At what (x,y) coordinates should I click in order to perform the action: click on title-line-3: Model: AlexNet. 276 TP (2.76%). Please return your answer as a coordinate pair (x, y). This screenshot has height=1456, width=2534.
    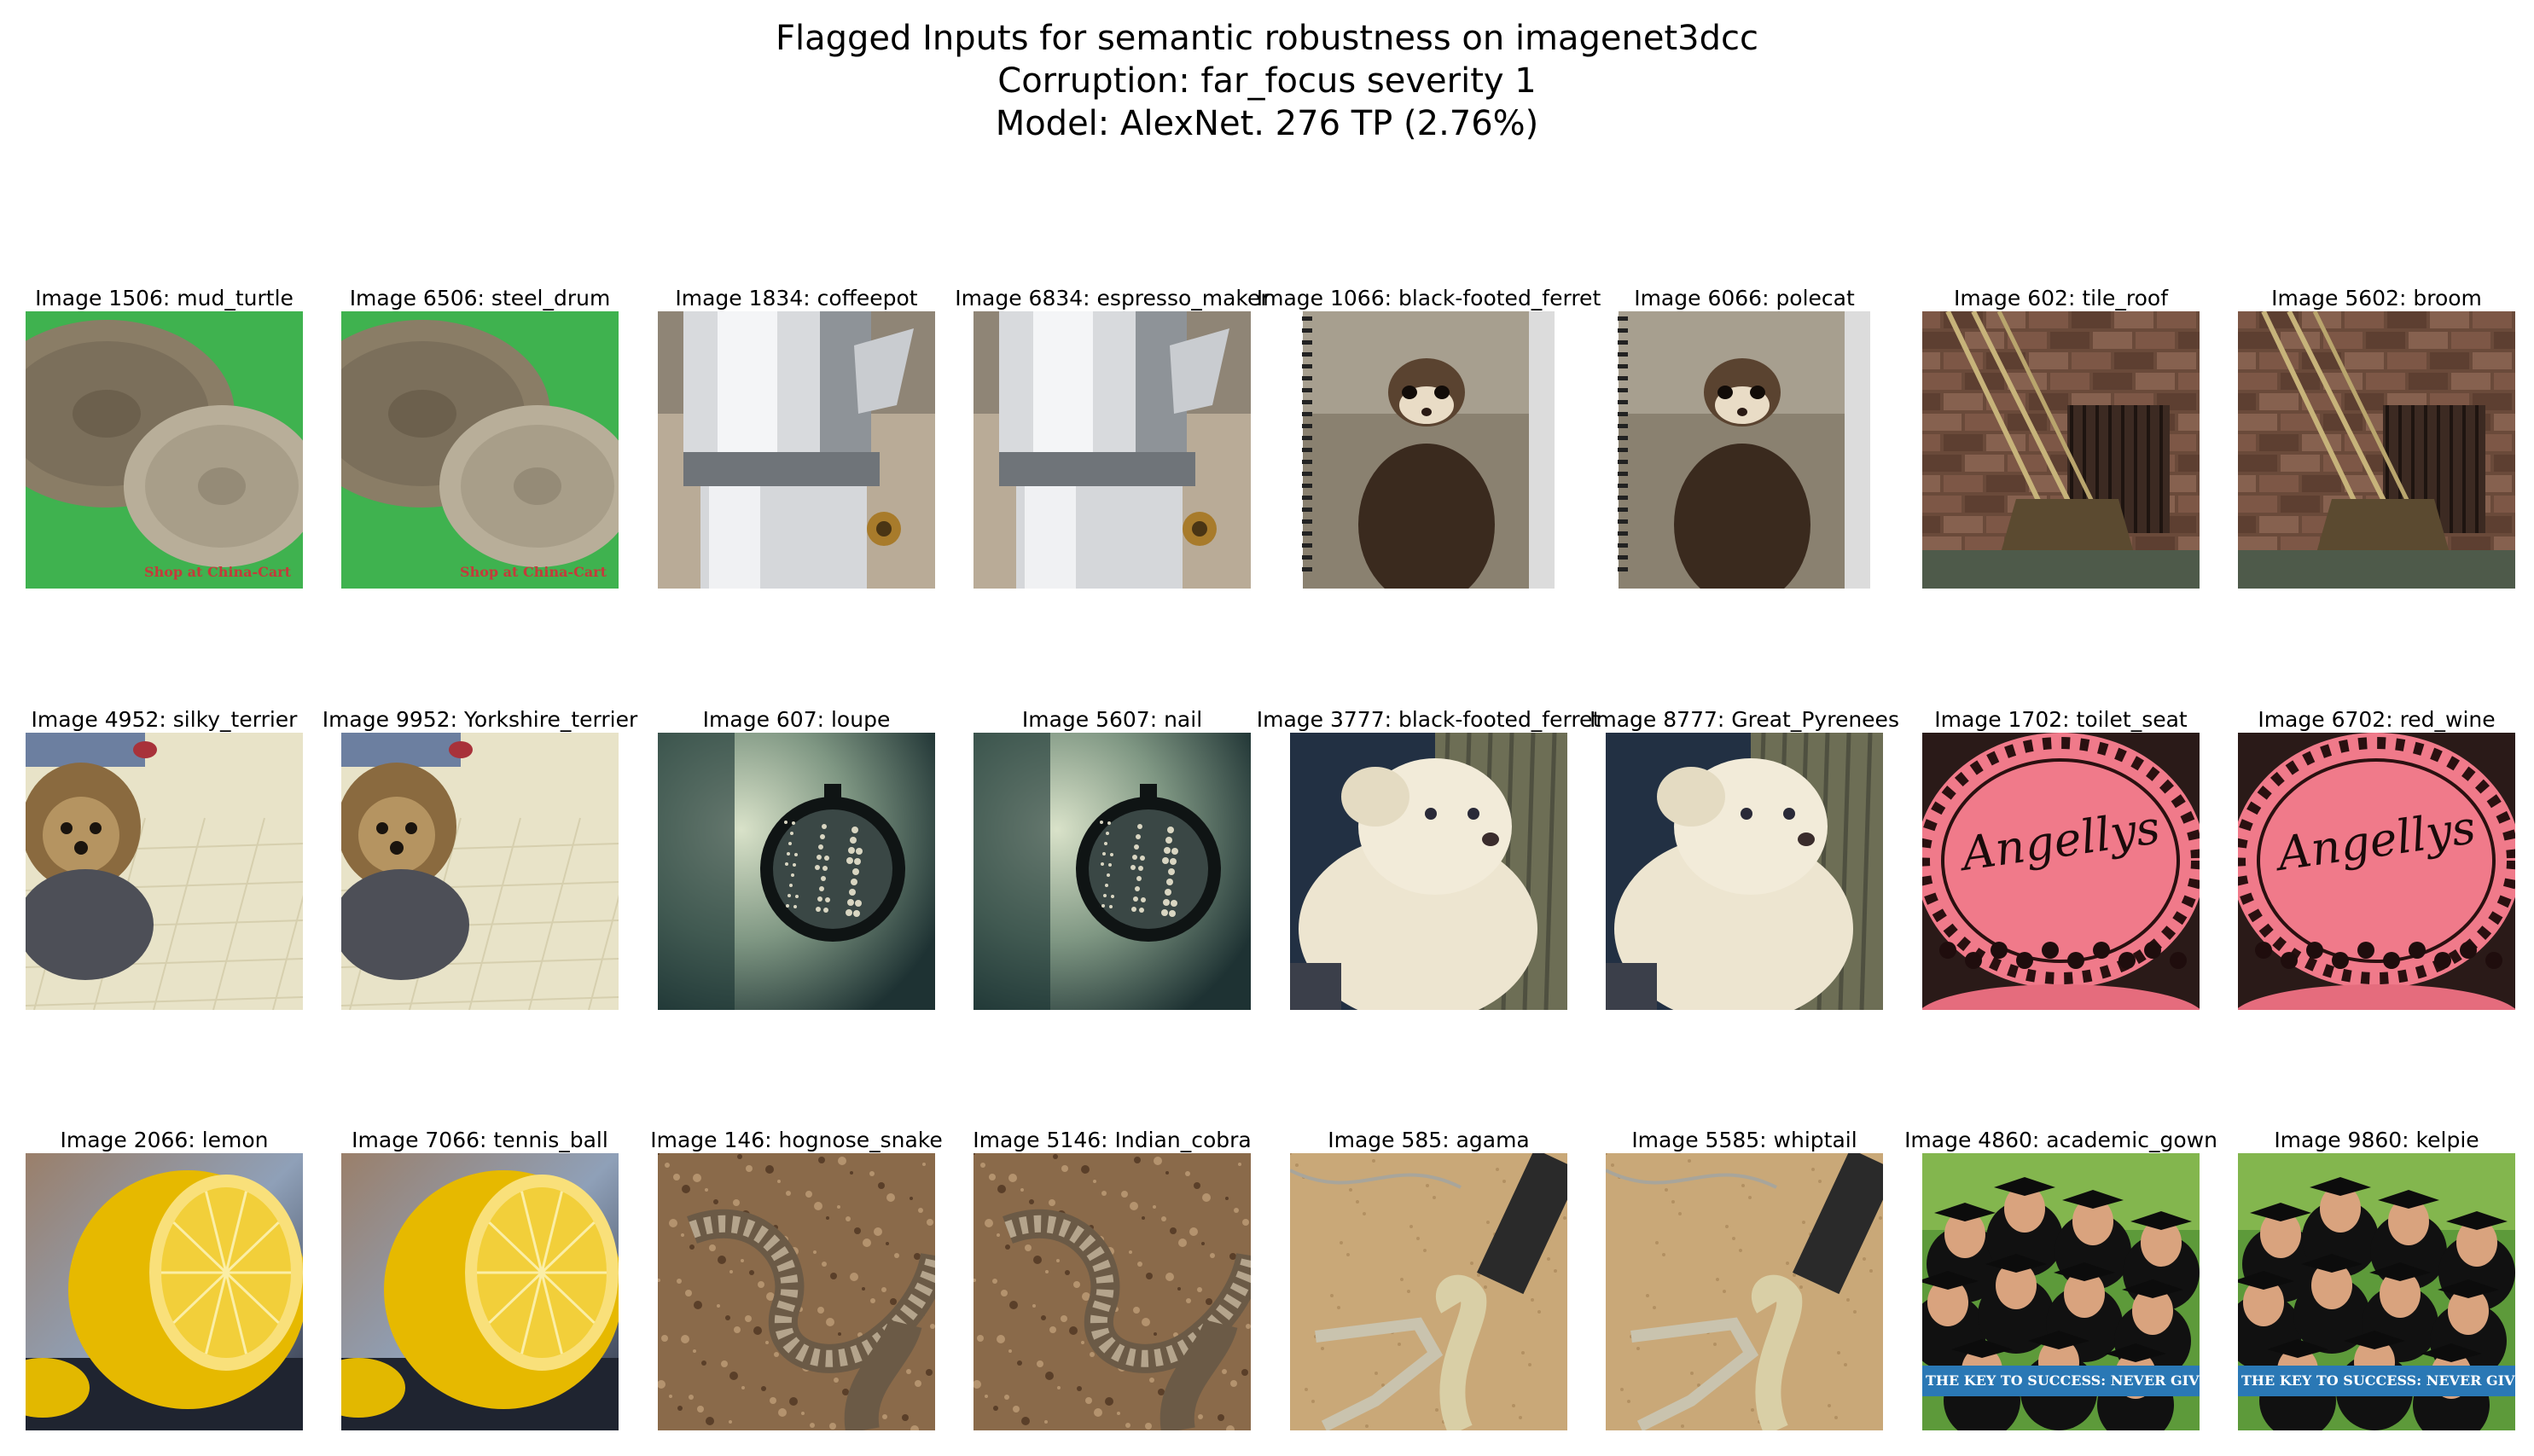
    Looking at the image, I should click on (1267, 123).